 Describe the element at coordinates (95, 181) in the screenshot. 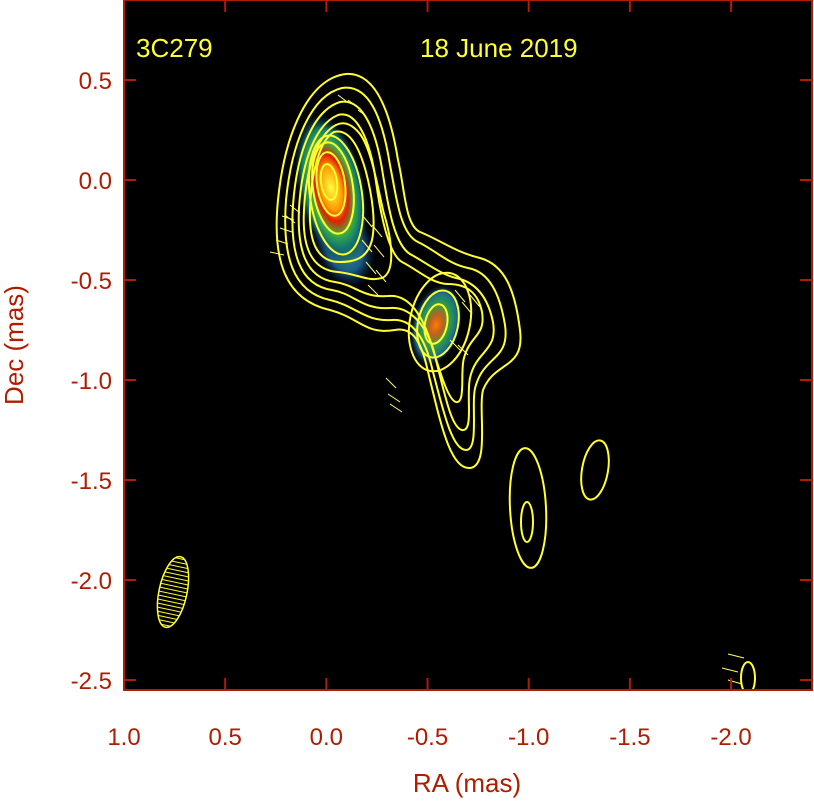

I see `y-tick-label: 0.0` at that location.